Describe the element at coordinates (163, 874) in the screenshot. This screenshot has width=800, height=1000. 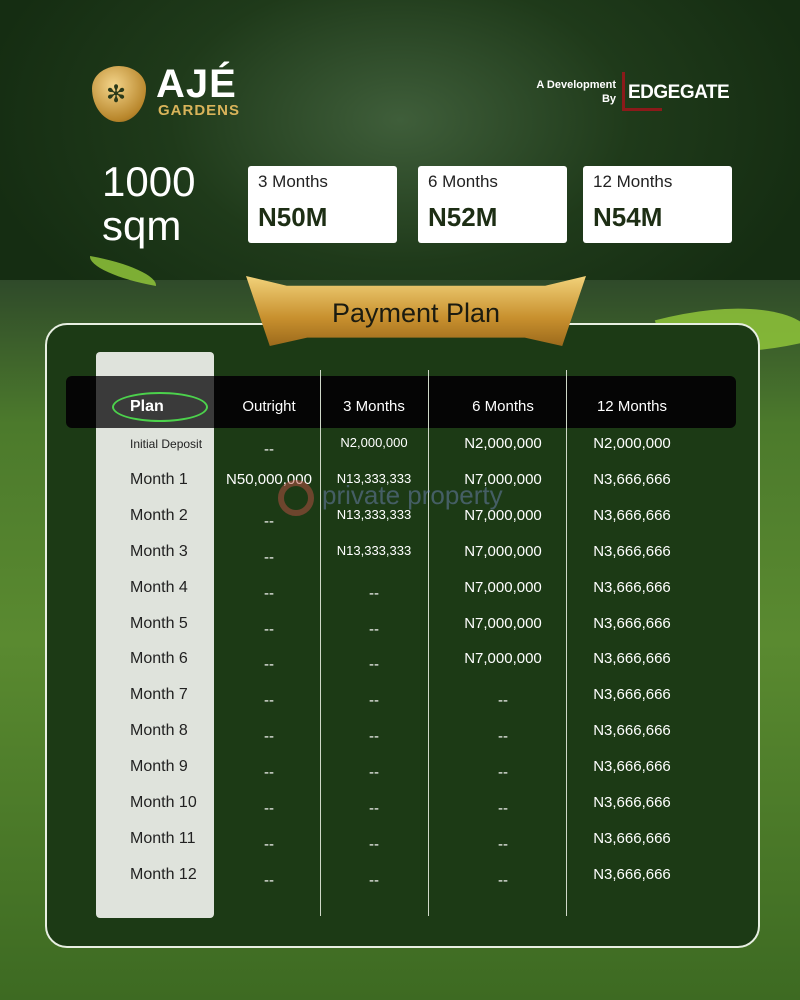
I see `row-label: Month 12` at that location.